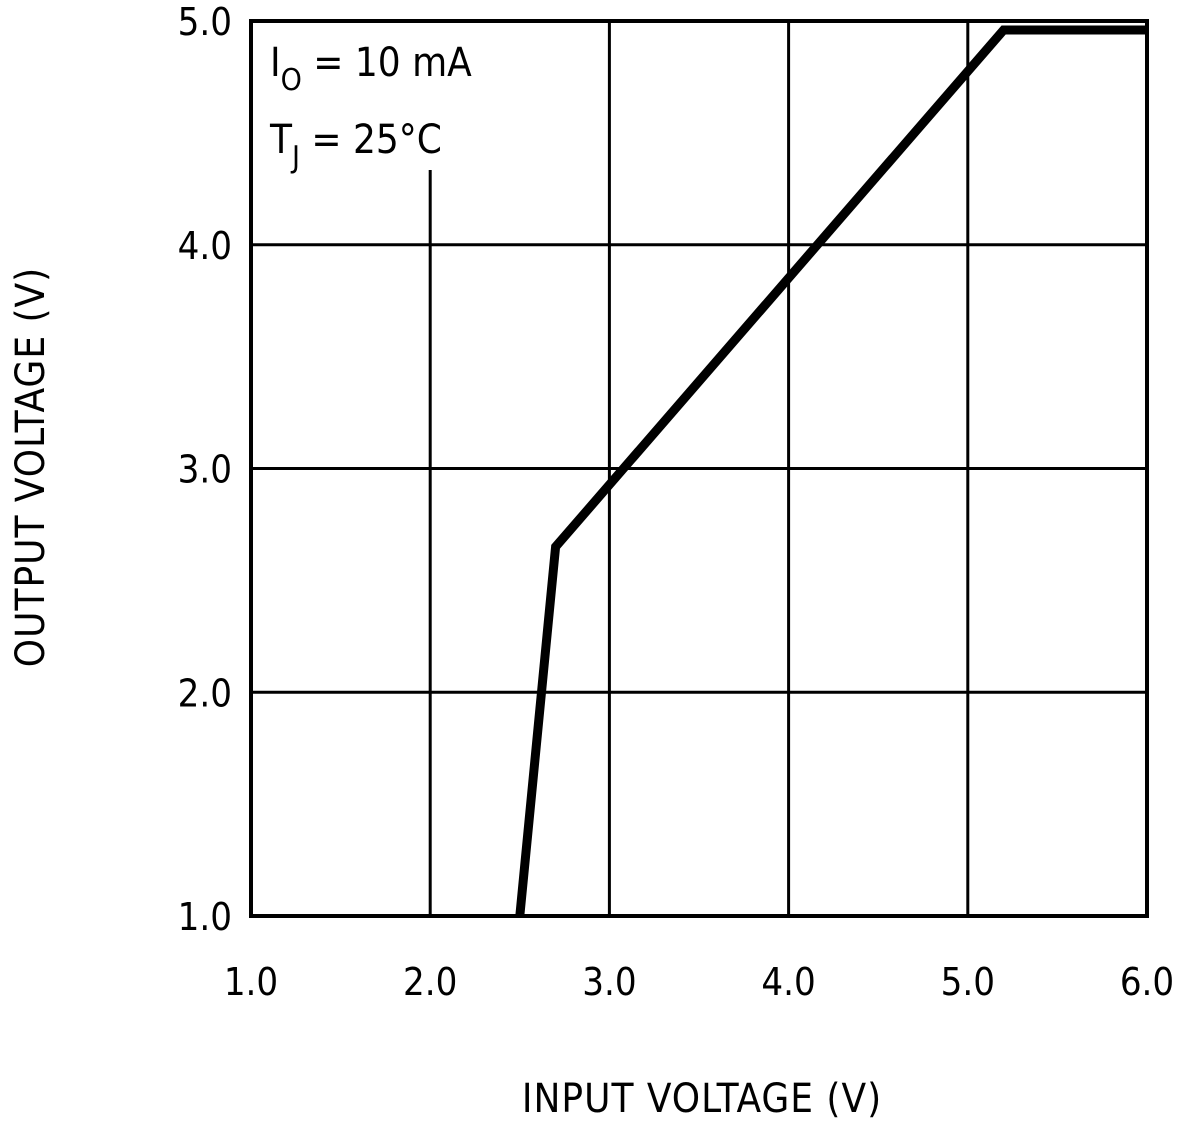  Describe the element at coordinates (251, 982) in the screenshot. I see `x-tick-label: 1.0` at that location.